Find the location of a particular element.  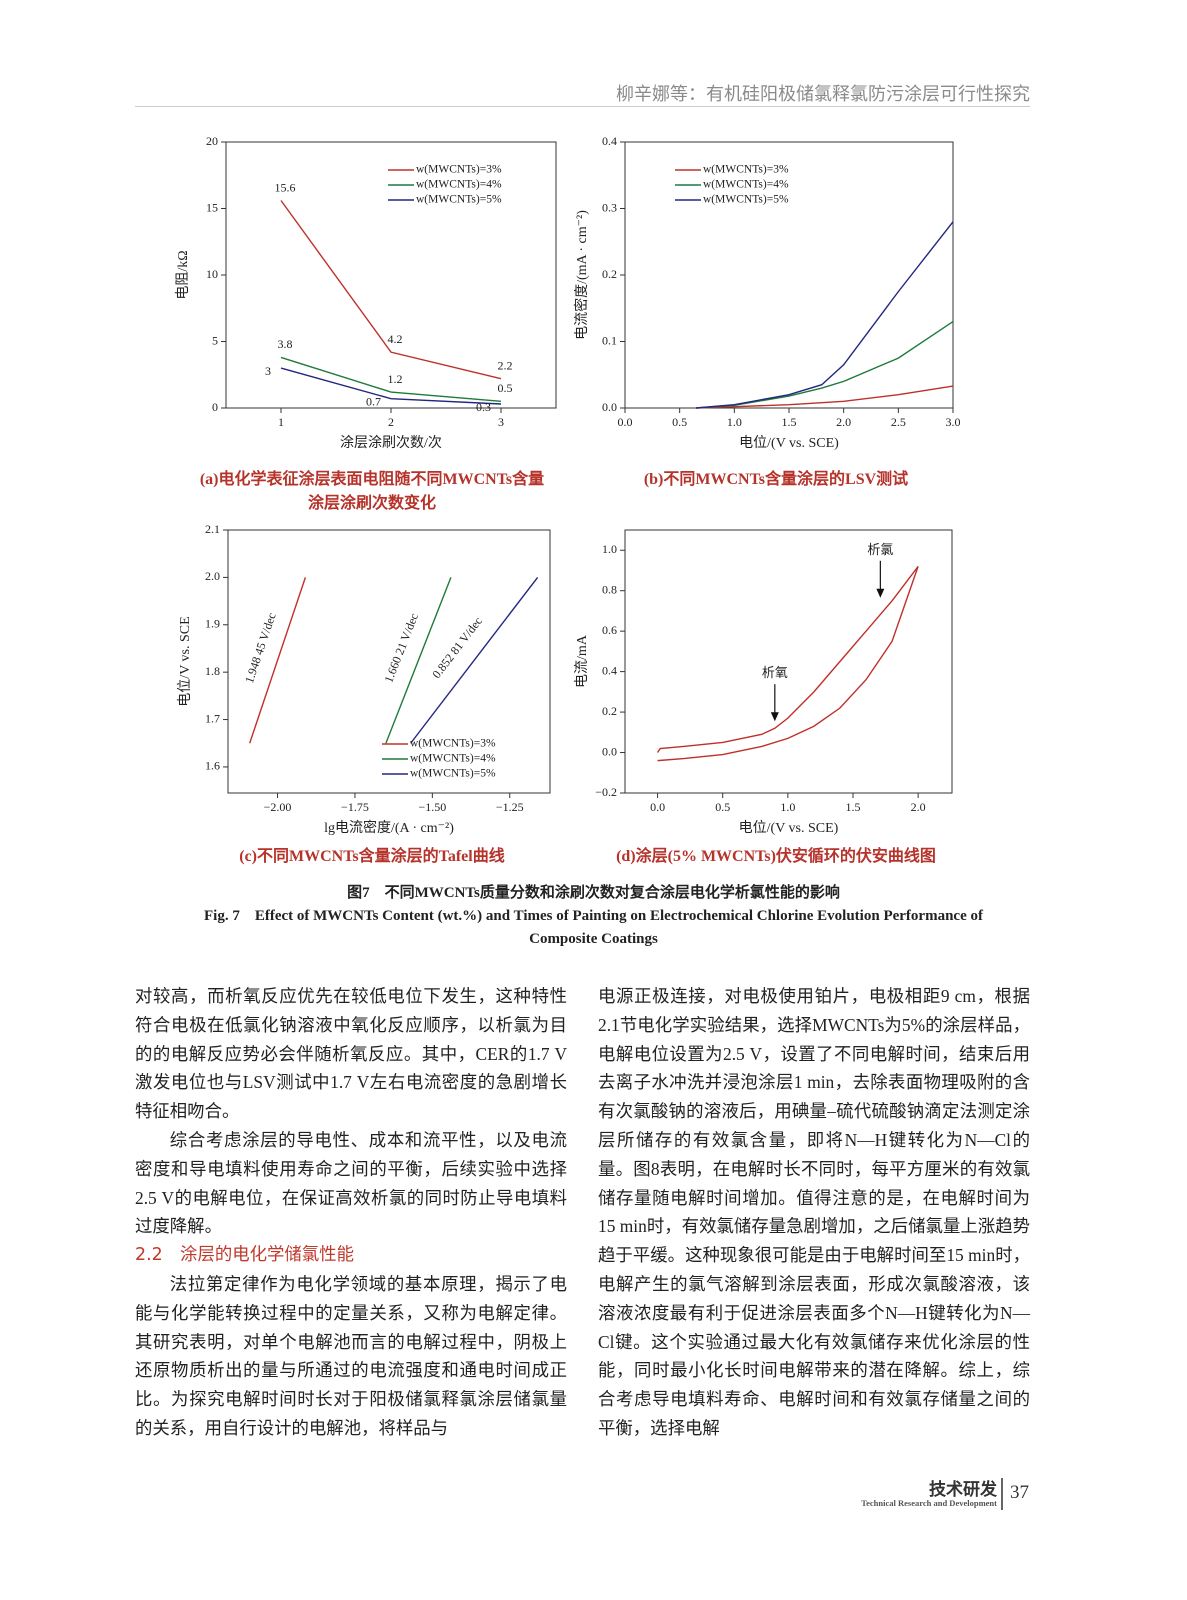

slope-label: 1.660 21 V/dec is located at coordinates (401, 647).